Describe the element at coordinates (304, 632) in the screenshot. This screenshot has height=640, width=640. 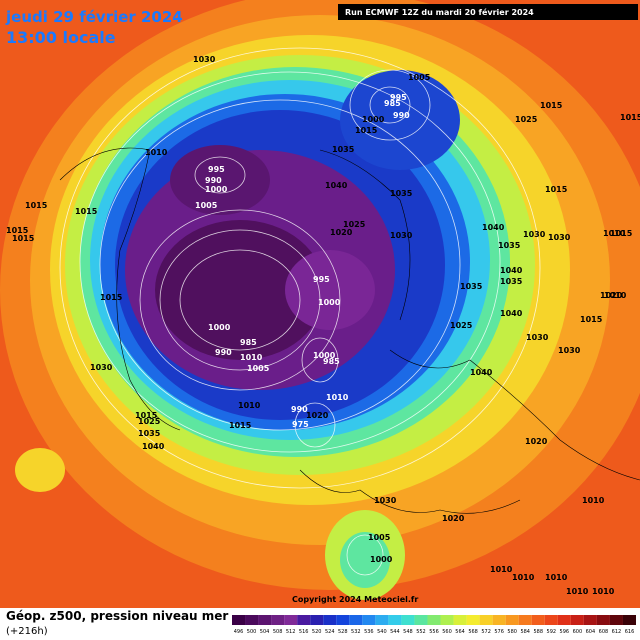
I see `colorbar-label: 516` at that location.